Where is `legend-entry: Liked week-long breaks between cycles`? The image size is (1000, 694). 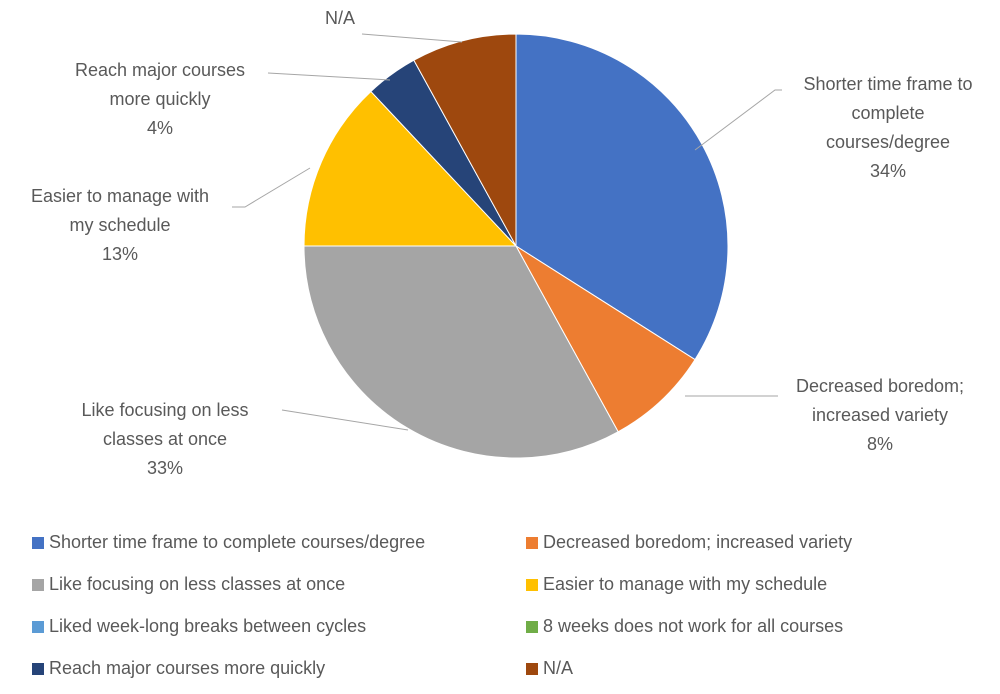
legend-entry: Liked week-long breaks between cycles is located at coordinates (199, 626).